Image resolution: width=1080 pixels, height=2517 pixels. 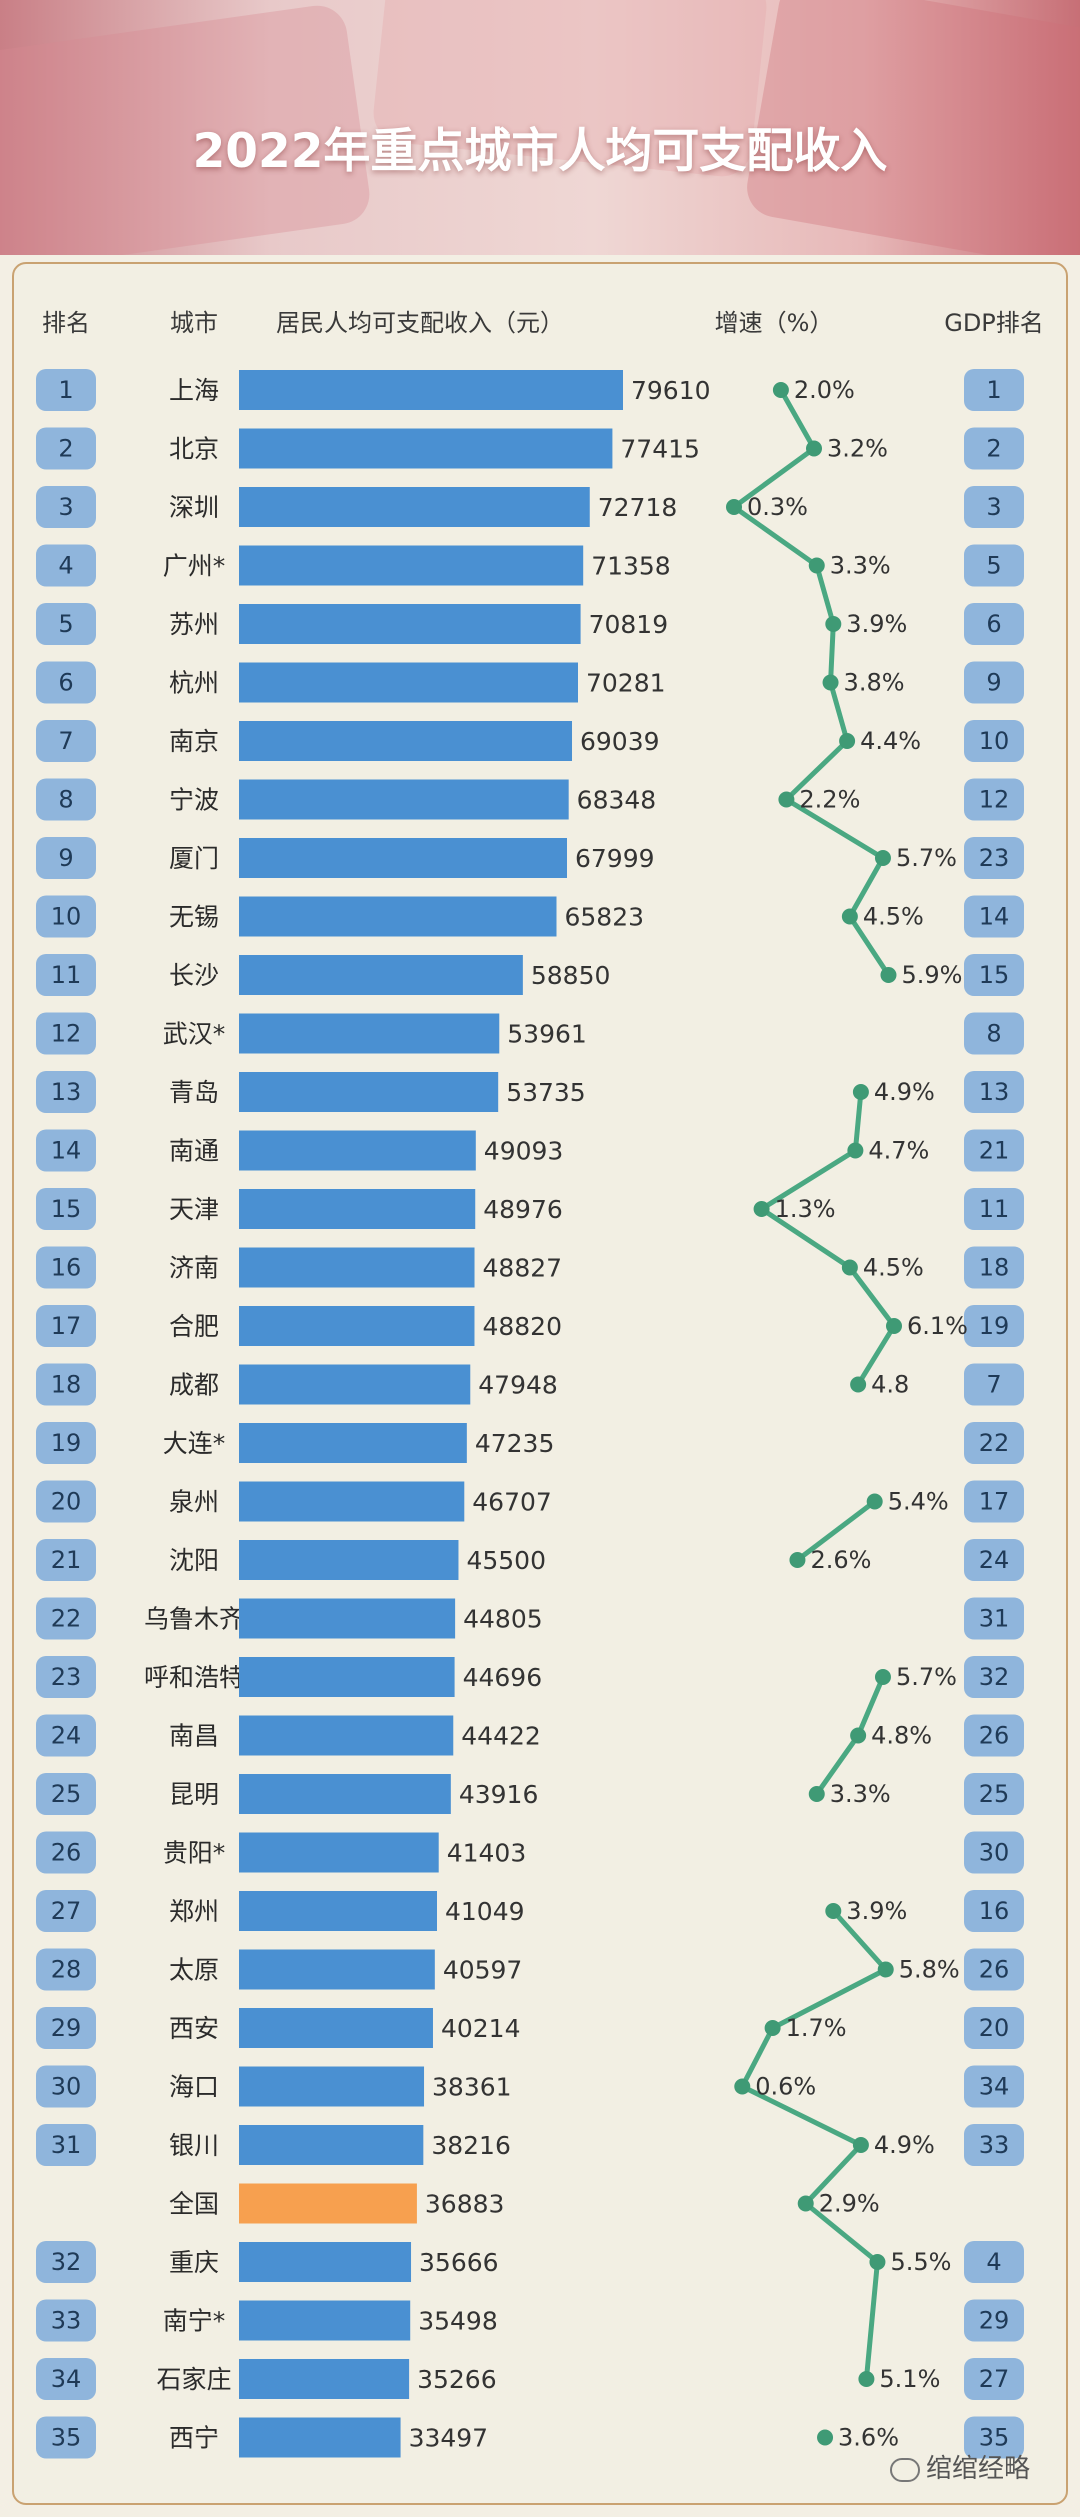 What do you see at coordinates (194, 1853) in the screenshot?
I see `city-label: 贵阳*` at bounding box center [194, 1853].